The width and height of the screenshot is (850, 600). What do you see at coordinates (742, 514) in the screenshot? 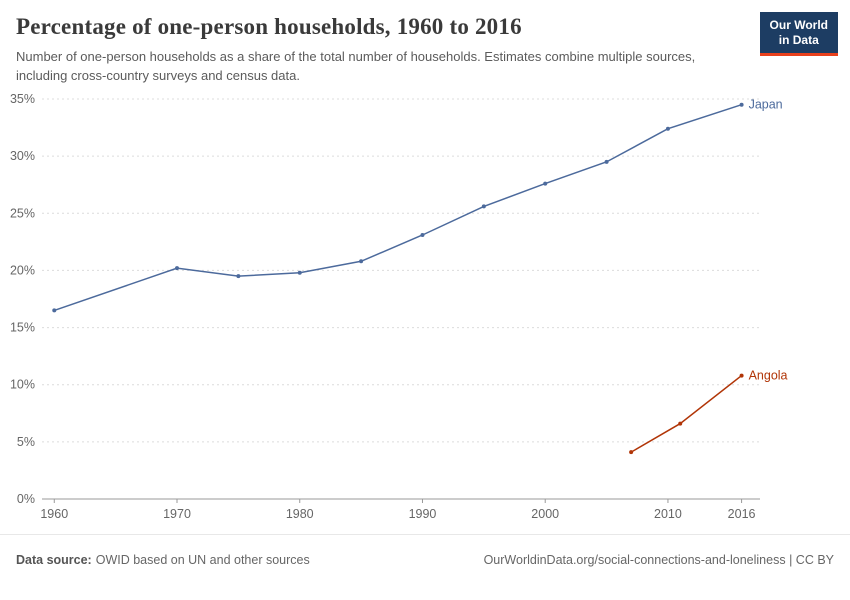
I see `x-tick-label: 2016` at bounding box center [742, 514].